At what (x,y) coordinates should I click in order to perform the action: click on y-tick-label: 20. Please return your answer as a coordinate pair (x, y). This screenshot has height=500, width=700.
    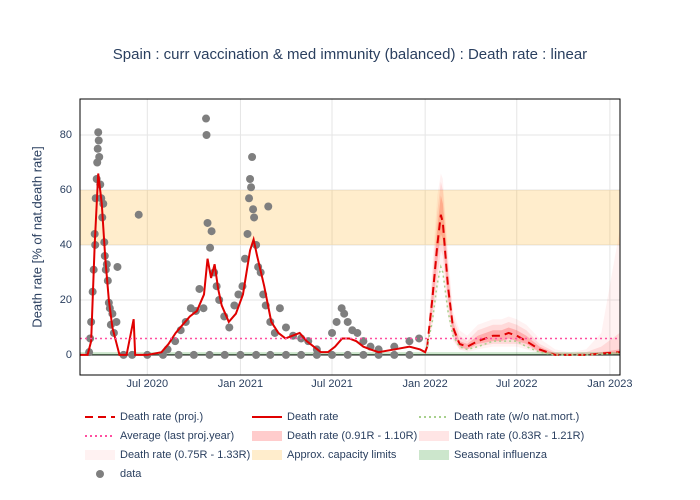
    Looking at the image, I should click on (66, 300).